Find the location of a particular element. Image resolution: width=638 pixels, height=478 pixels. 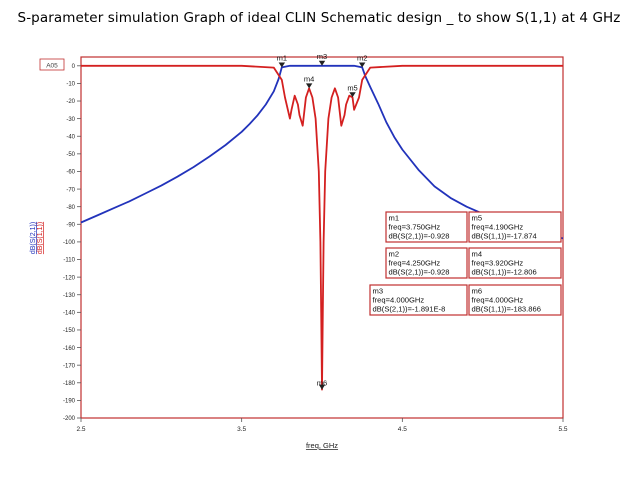

marker-box-line-m3: freq=4.000GHz is located at coordinates (399, 299).